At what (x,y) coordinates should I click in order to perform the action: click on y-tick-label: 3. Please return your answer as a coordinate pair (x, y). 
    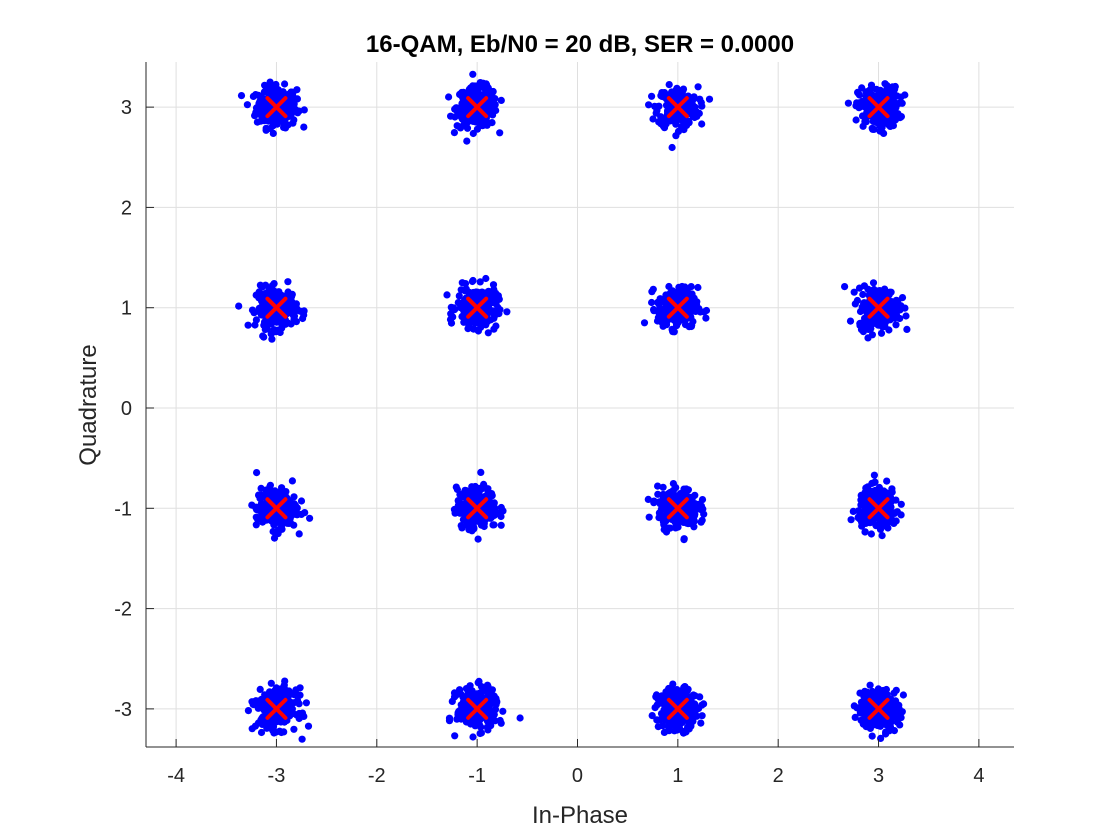
    Looking at the image, I should click on (126, 108).